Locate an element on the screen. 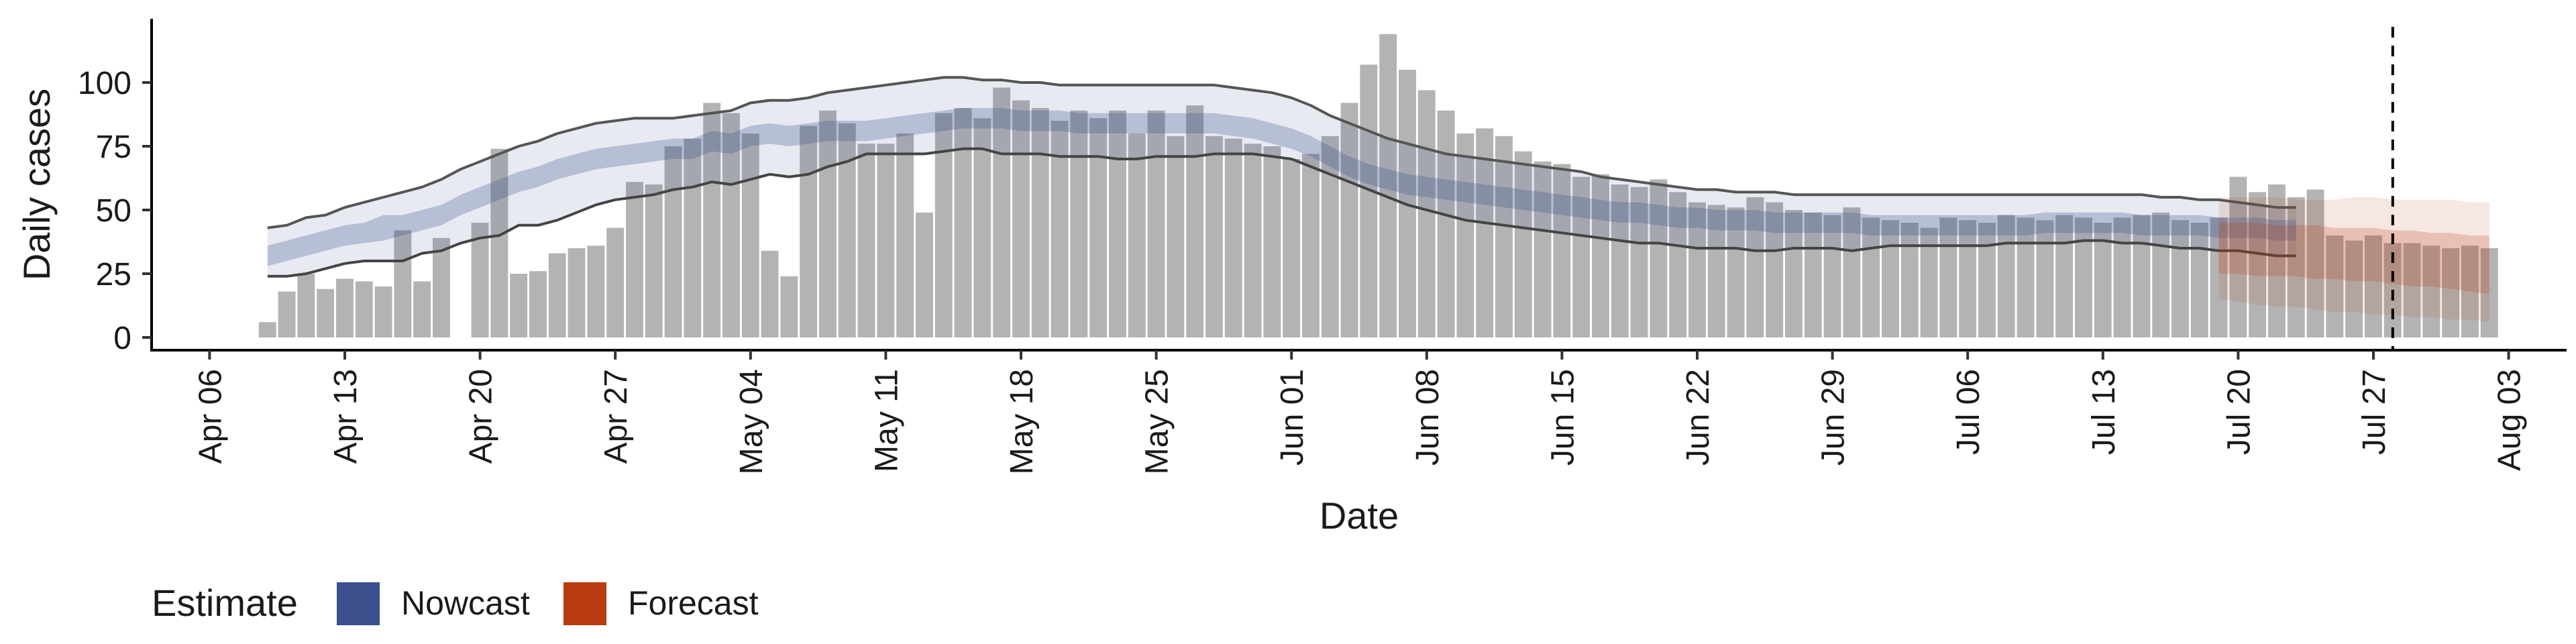 This screenshot has height=644, width=2576. legend: Estimate Nowcast Forecast is located at coordinates (455, 603).